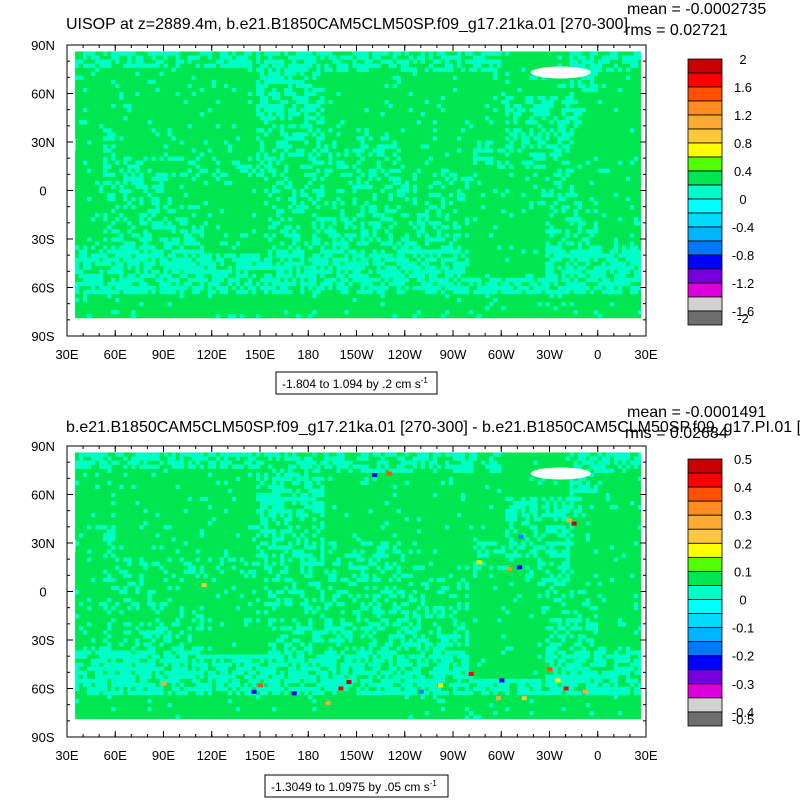 This screenshot has width=800, height=800. What do you see at coordinates (705, 262) in the screenshot?
I see `colorbar-box` at bounding box center [705, 262].